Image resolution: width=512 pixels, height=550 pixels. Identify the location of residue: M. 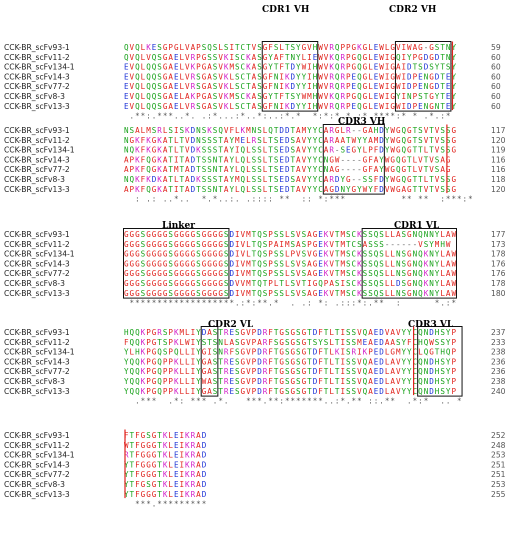
(342, 273).